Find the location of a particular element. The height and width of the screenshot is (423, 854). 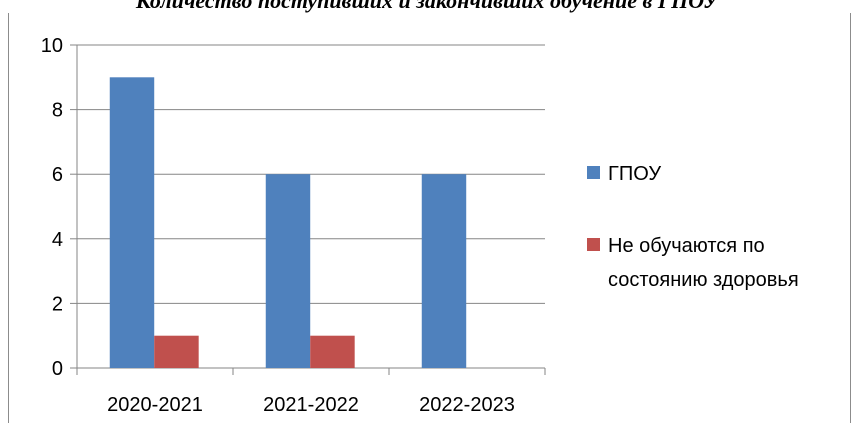

legend-label: Не обучаются по is located at coordinates (686, 246).